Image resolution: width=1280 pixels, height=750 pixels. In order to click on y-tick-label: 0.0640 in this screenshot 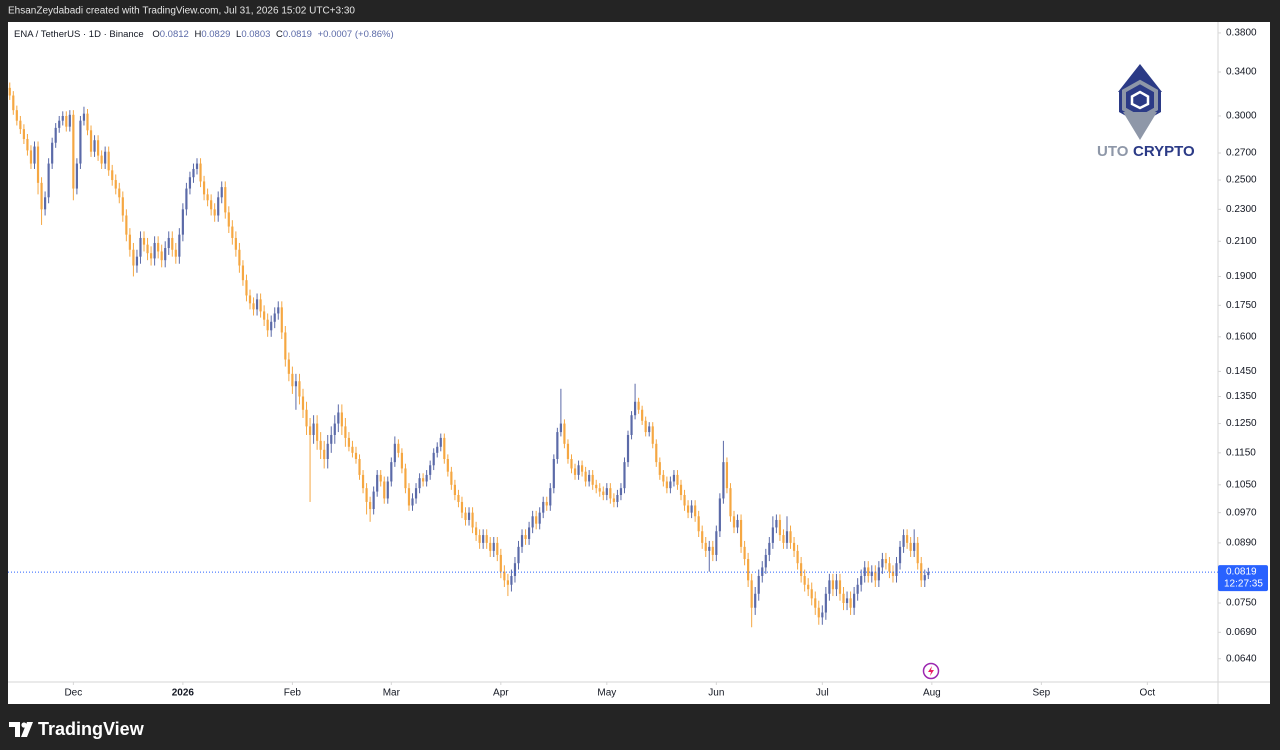, I will do `click(1241, 658)`.